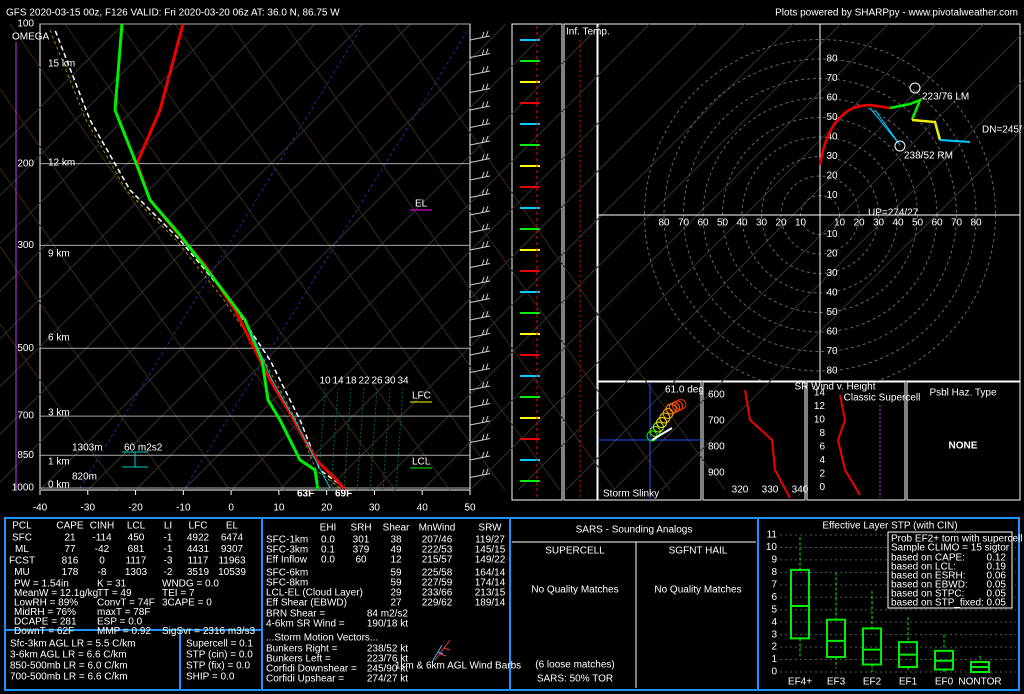 This screenshot has height=694, width=1024. What do you see at coordinates (698, 551) in the screenshot?
I see `sars-hail: SGFNT HAIL` at bounding box center [698, 551].